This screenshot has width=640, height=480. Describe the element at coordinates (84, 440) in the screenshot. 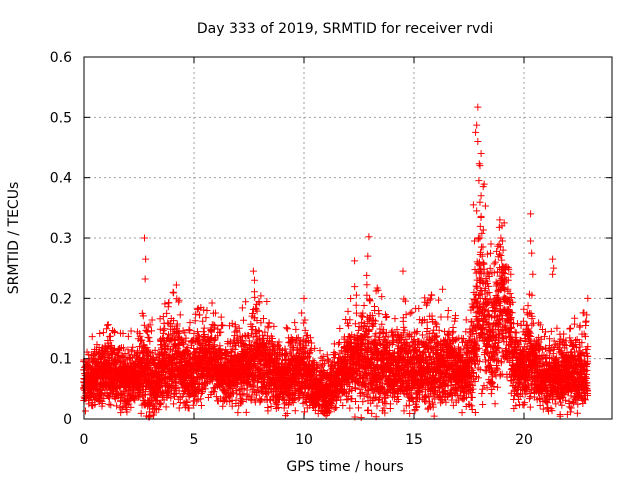

I see `x-tick-label: 0` at that location.